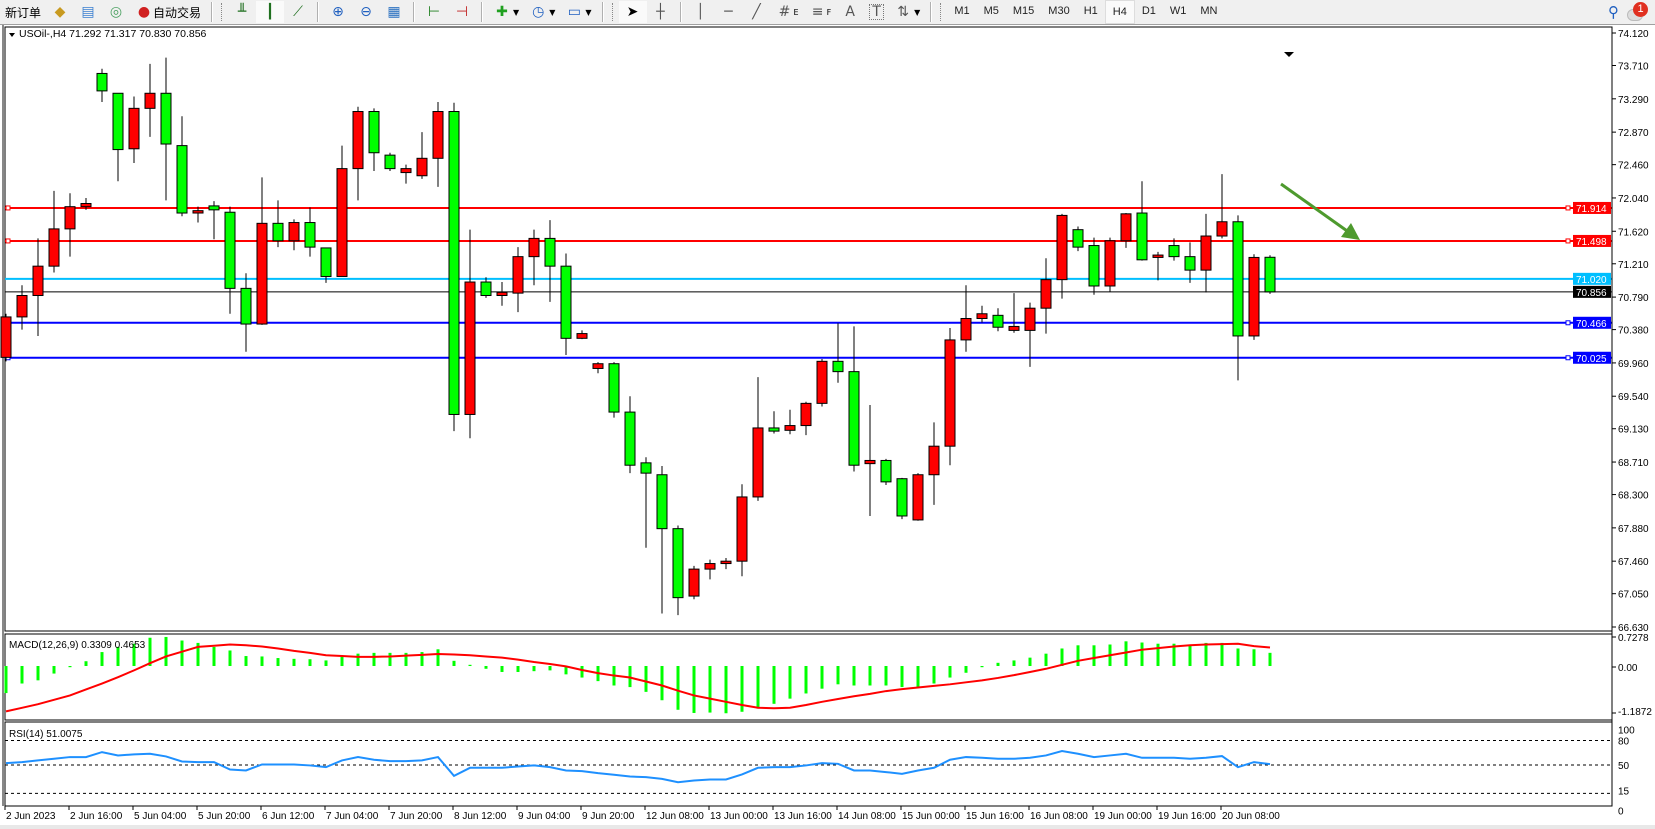 This screenshot has height=829, width=1655. Describe the element at coordinates (962, 11) in the screenshot. I see `timeframe-m1: M1` at that location.